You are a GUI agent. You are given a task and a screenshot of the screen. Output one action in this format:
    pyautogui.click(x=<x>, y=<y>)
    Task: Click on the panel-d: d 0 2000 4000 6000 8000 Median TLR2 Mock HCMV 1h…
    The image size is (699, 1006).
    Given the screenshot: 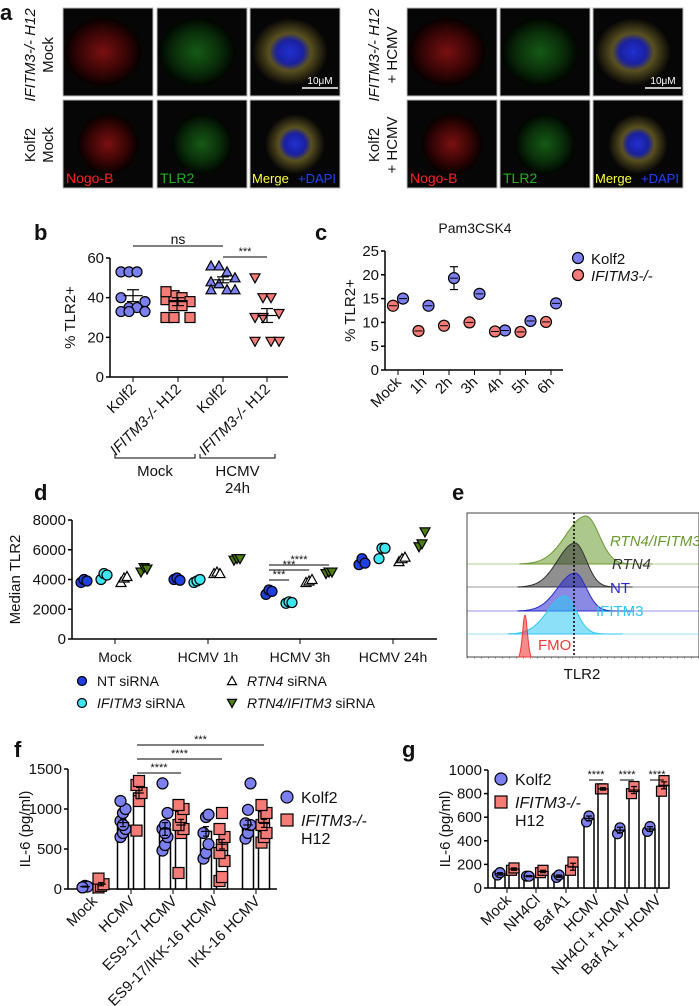 What is the action you would take?
    pyautogui.click(x=222, y=595)
    